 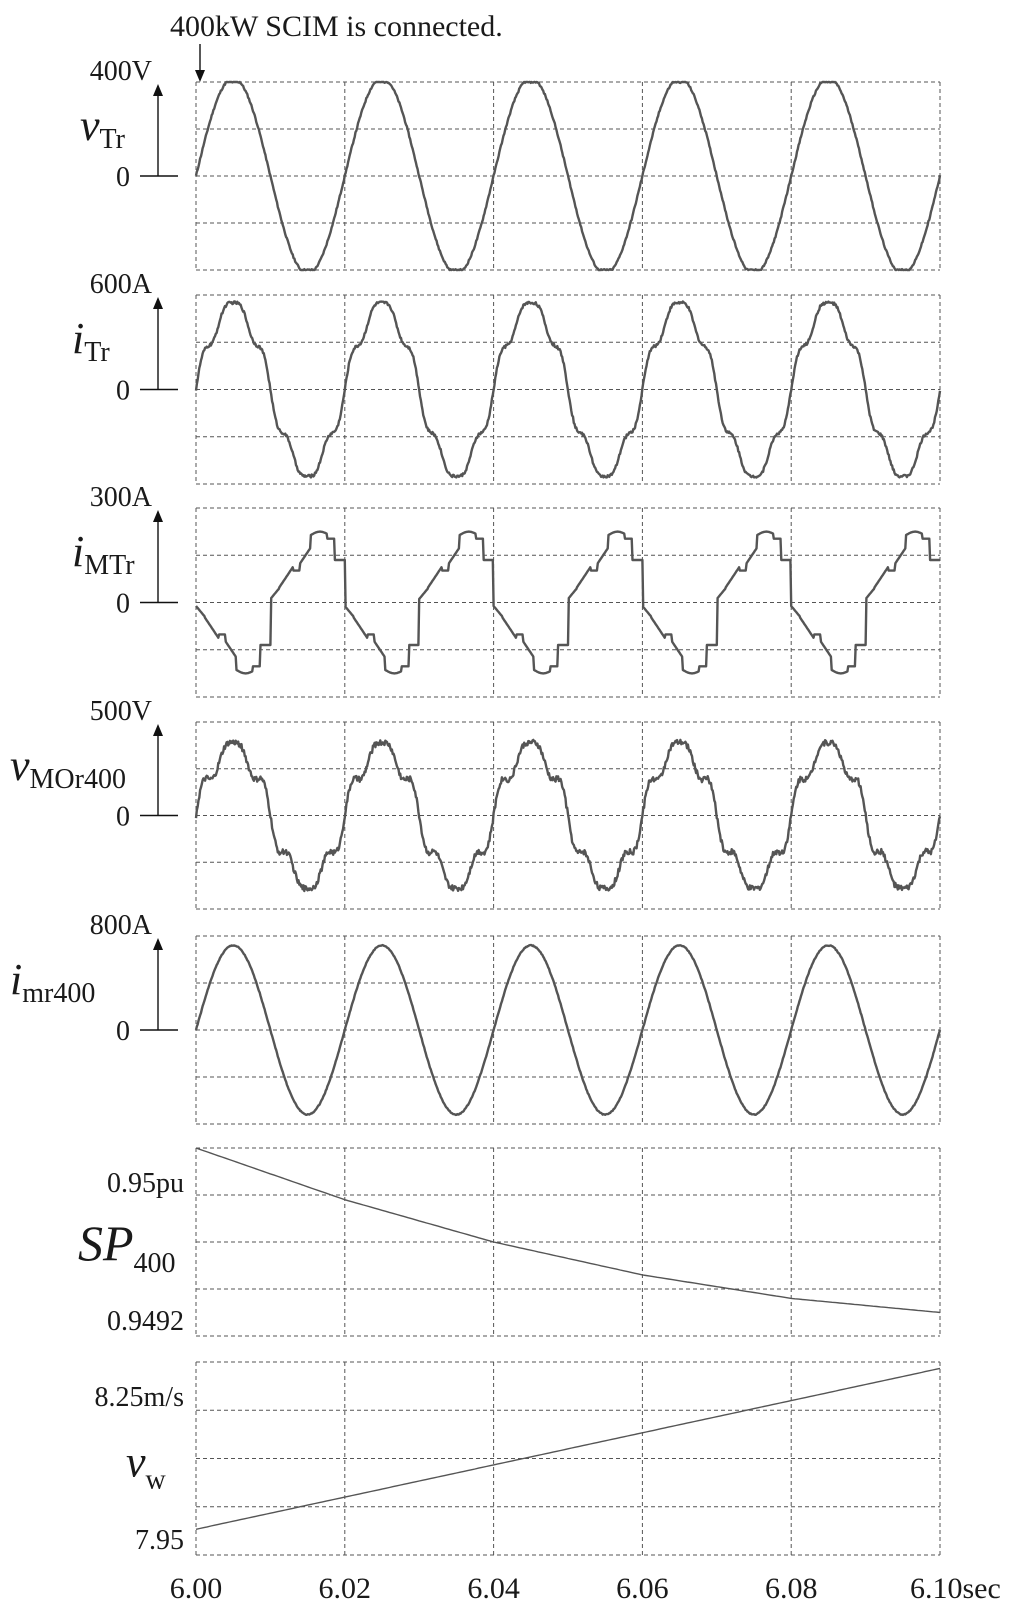 What do you see at coordinates (791, 1588) in the screenshot?
I see `x-tick-label: 6.08` at bounding box center [791, 1588].